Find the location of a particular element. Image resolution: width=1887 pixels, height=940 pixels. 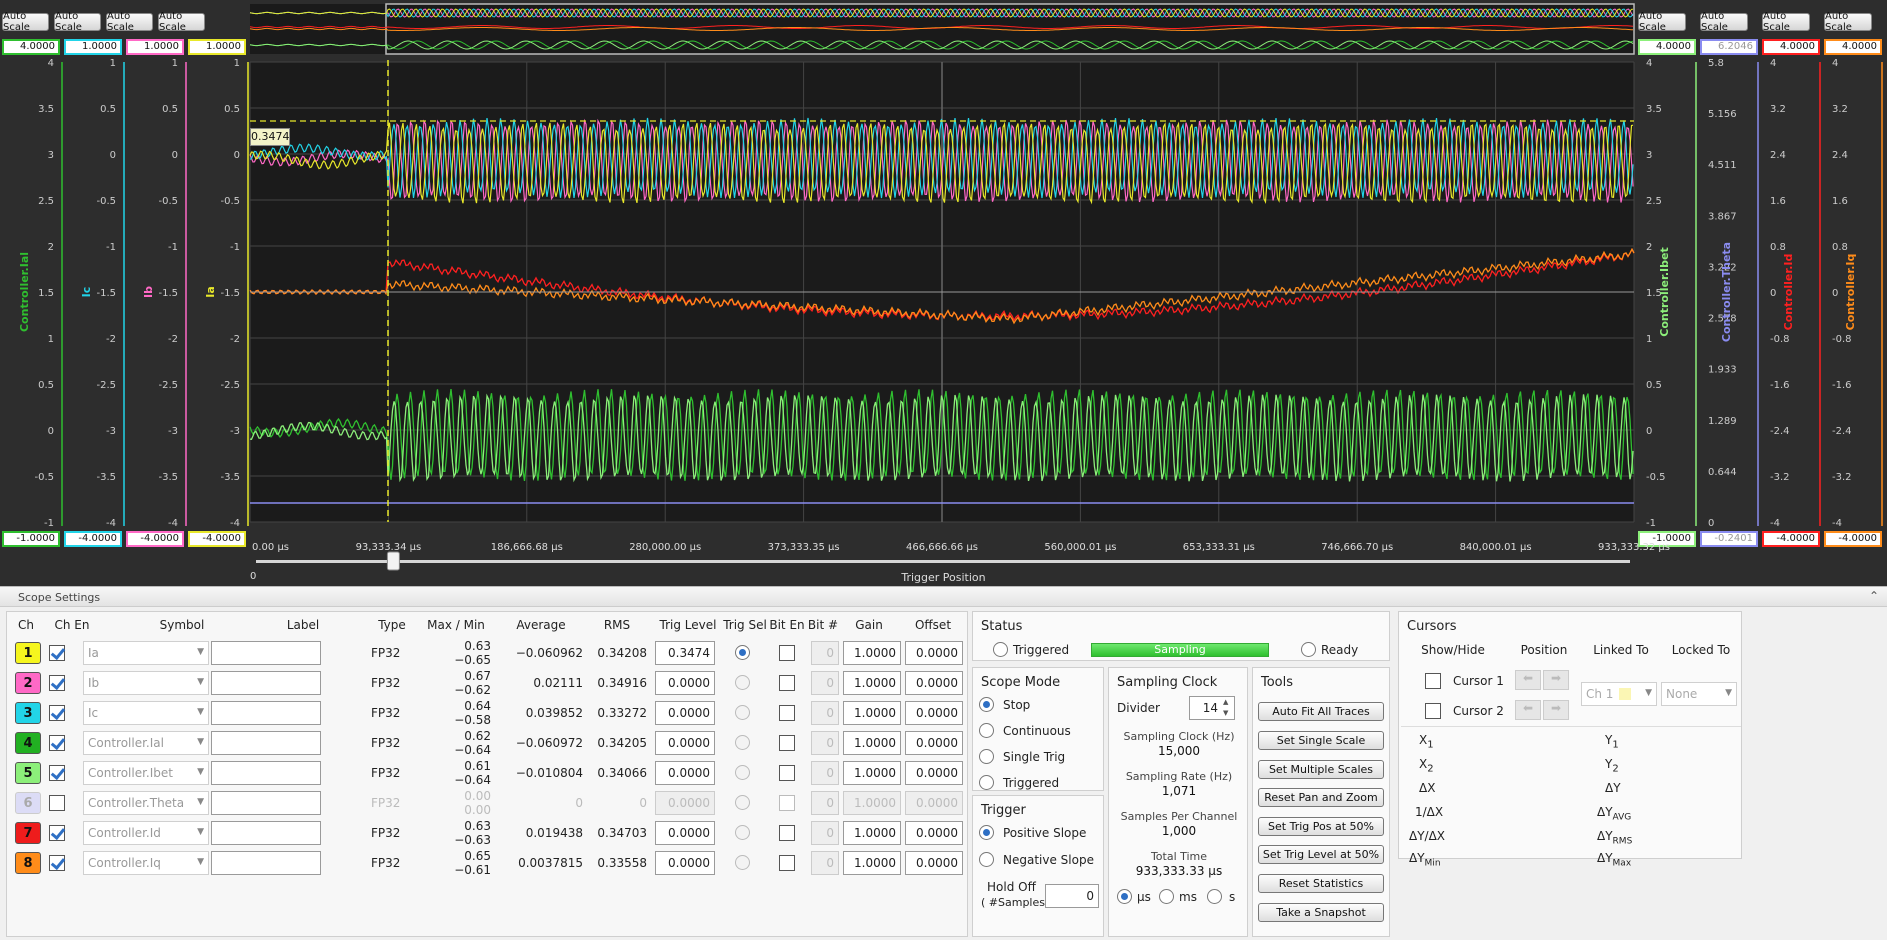

autoscale-button-ibet: Auto Scale is located at coordinates (1662, 22).